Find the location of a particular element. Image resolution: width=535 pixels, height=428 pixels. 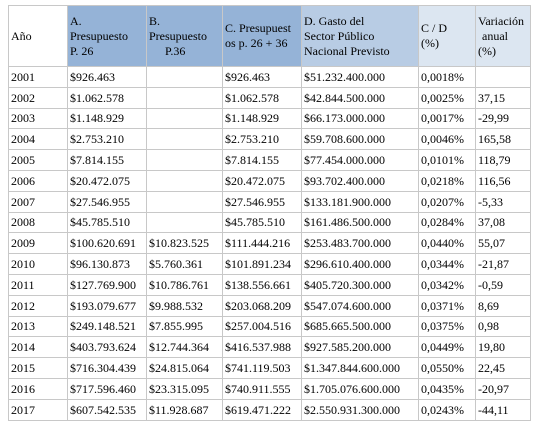

table-cell: 2011 is located at coordinates (38, 284).